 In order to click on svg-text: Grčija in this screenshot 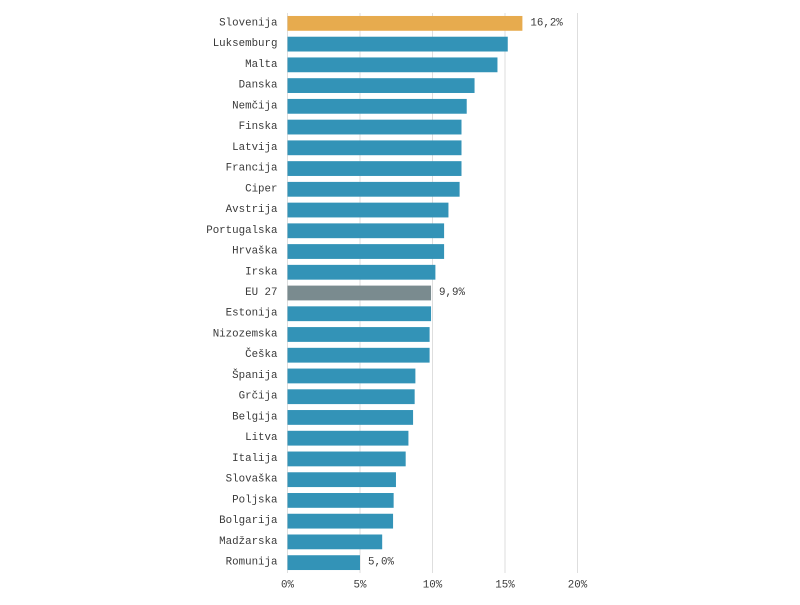, I will do `click(258, 397)`.